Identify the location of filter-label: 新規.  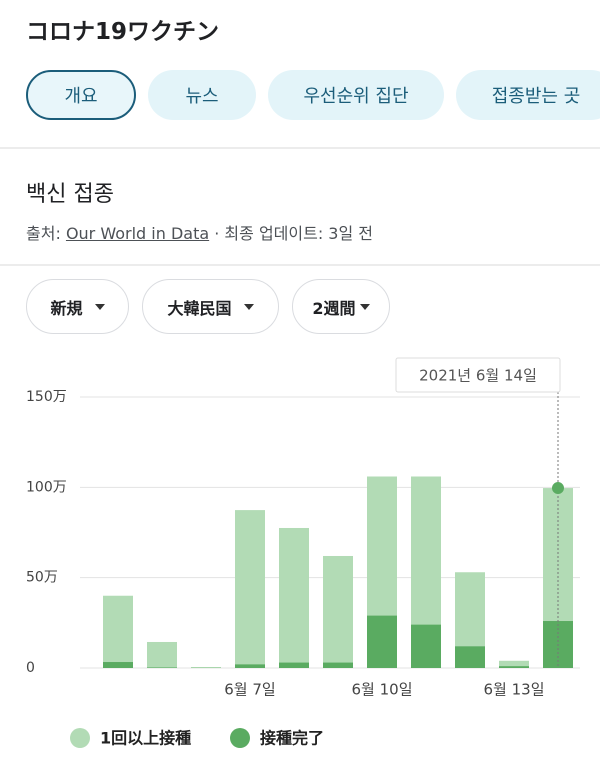
(66, 308).